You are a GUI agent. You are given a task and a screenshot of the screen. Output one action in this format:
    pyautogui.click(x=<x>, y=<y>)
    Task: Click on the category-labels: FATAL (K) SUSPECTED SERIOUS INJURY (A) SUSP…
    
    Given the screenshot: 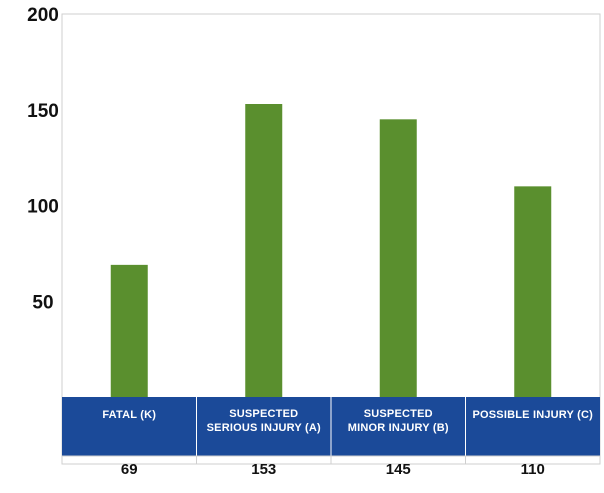 What is the action you would take?
    pyautogui.click(x=347, y=421)
    